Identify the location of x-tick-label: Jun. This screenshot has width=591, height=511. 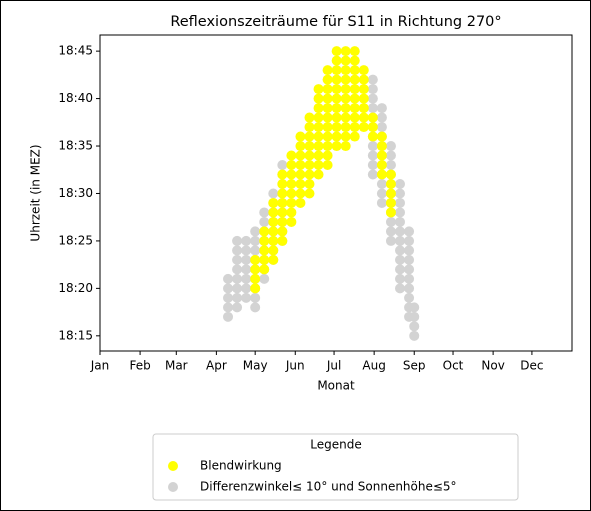
(295, 366).